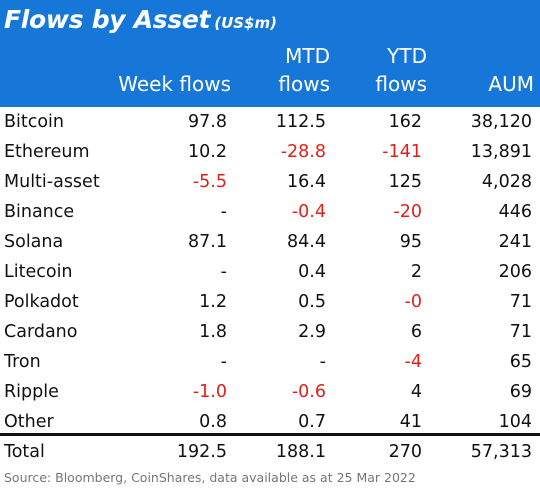 Image resolution: width=540 pixels, height=495 pixels. I want to click on aum-value-cell: 38,120, so click(501, 122).